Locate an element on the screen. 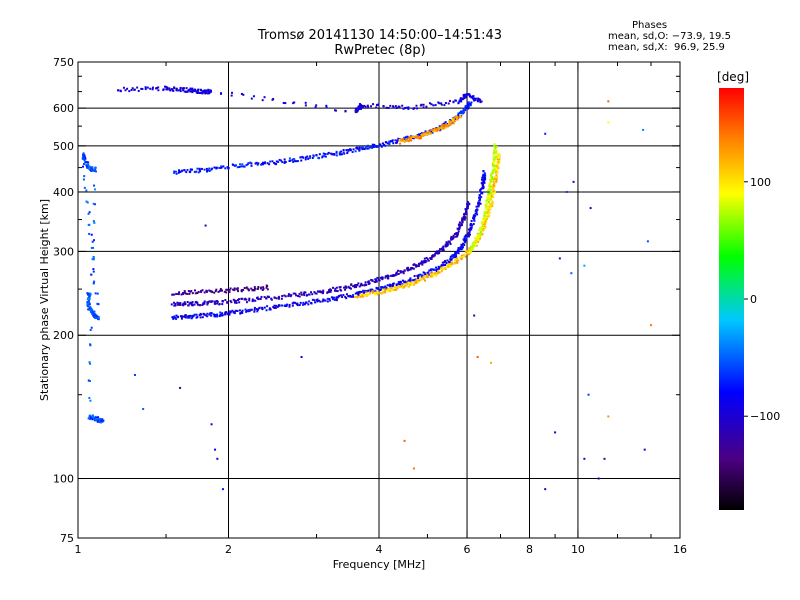 Image resolution: width=800 pixels, height=600 pixels. phase-o-stats: mean, sd,O: −73.9, 19.5 is located at coordinates (669, 36).